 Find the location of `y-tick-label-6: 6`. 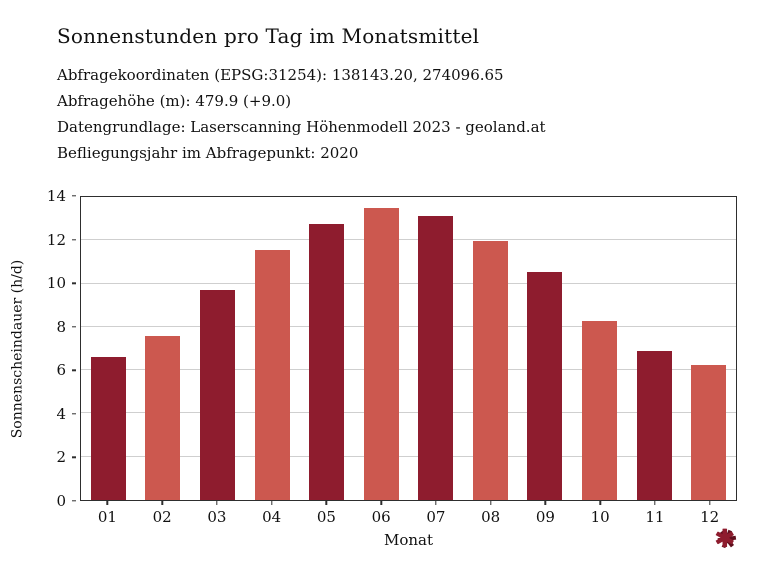

y-tick-label-6: 6 is located at coordinates (61, 370).